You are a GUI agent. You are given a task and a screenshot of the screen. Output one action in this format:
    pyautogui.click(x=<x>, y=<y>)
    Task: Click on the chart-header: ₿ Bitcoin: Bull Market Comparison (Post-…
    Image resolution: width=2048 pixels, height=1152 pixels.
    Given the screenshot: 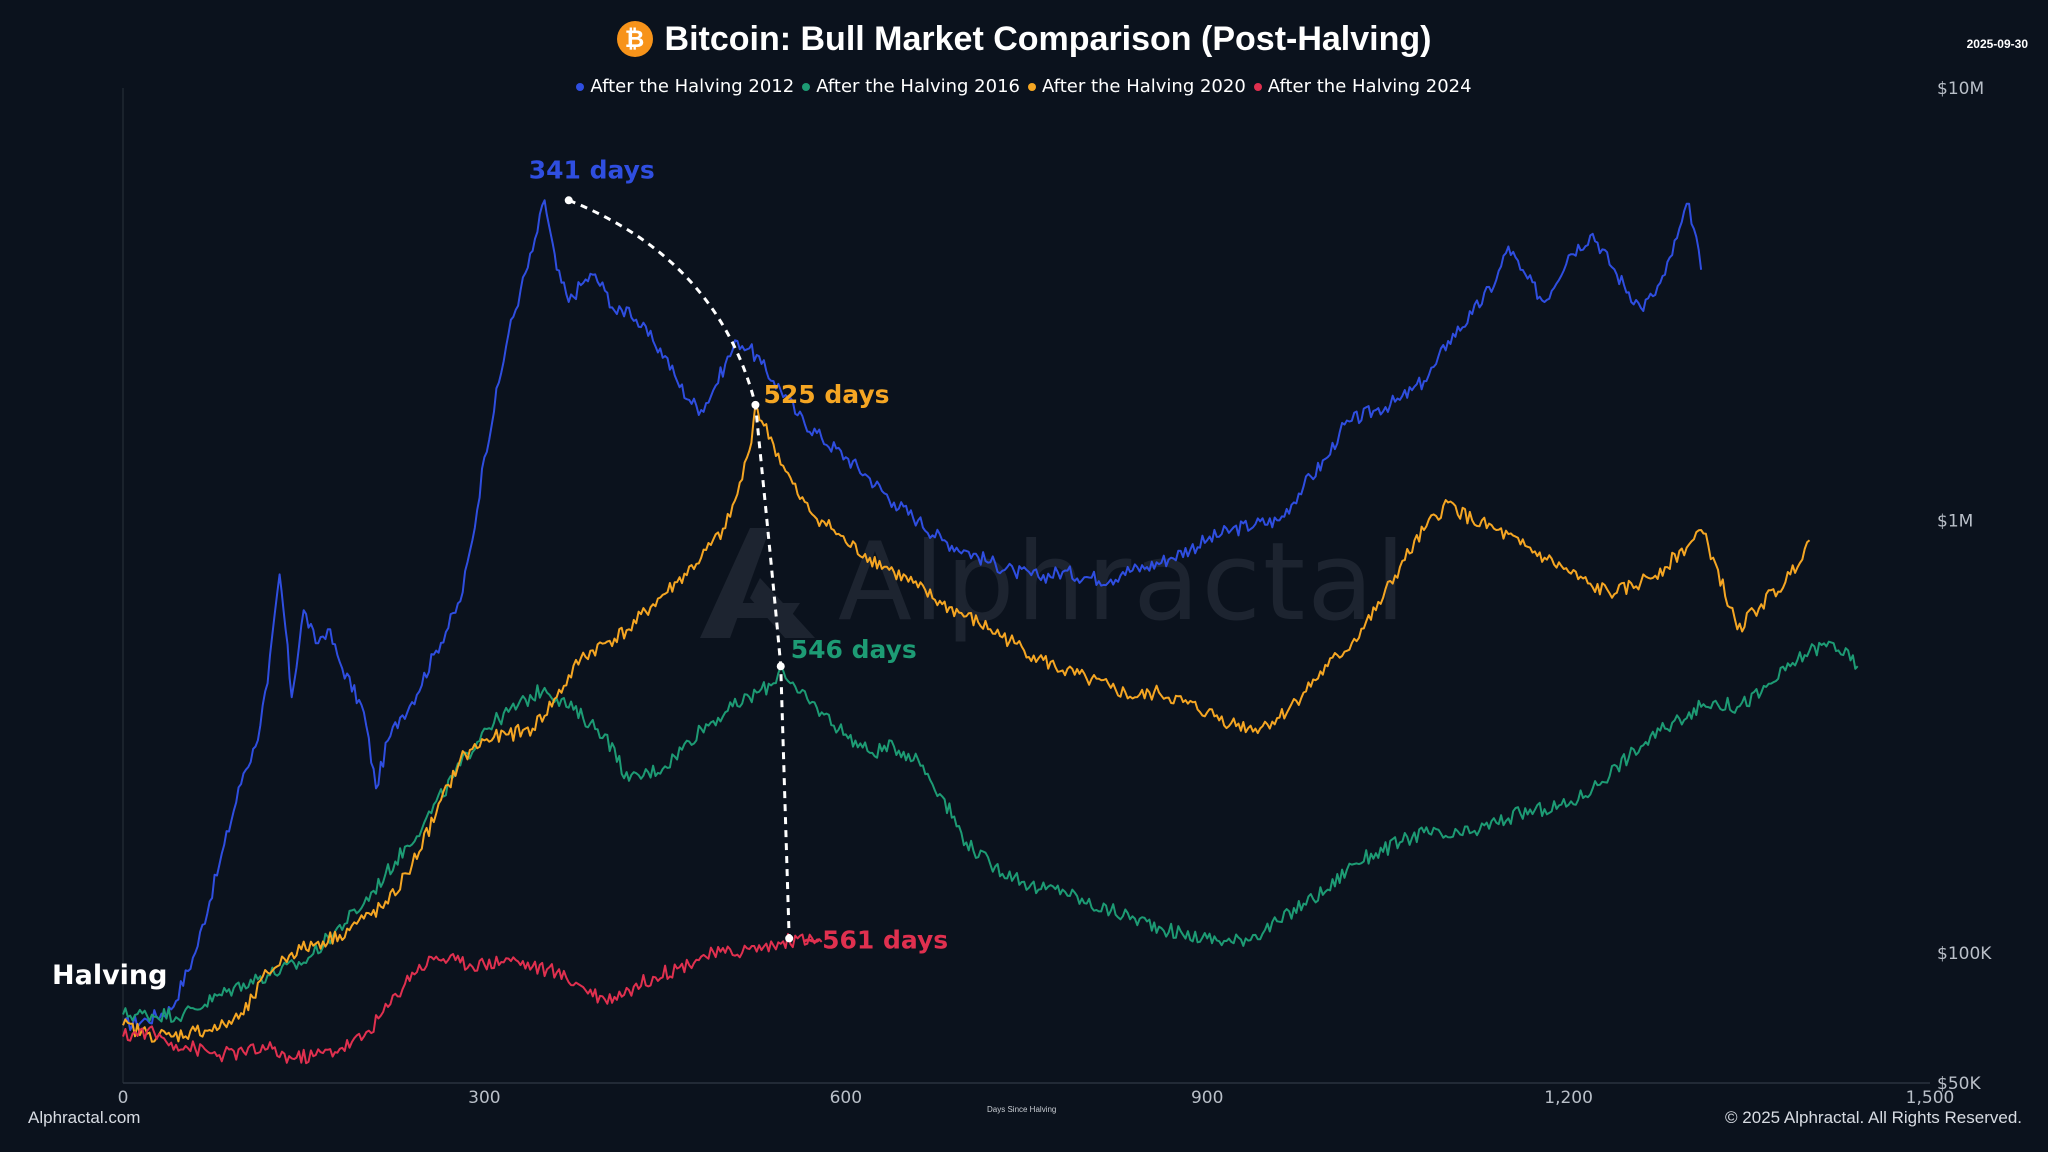 What is the action you would take?
    pyautogui.click(x=1024, y=39)
    